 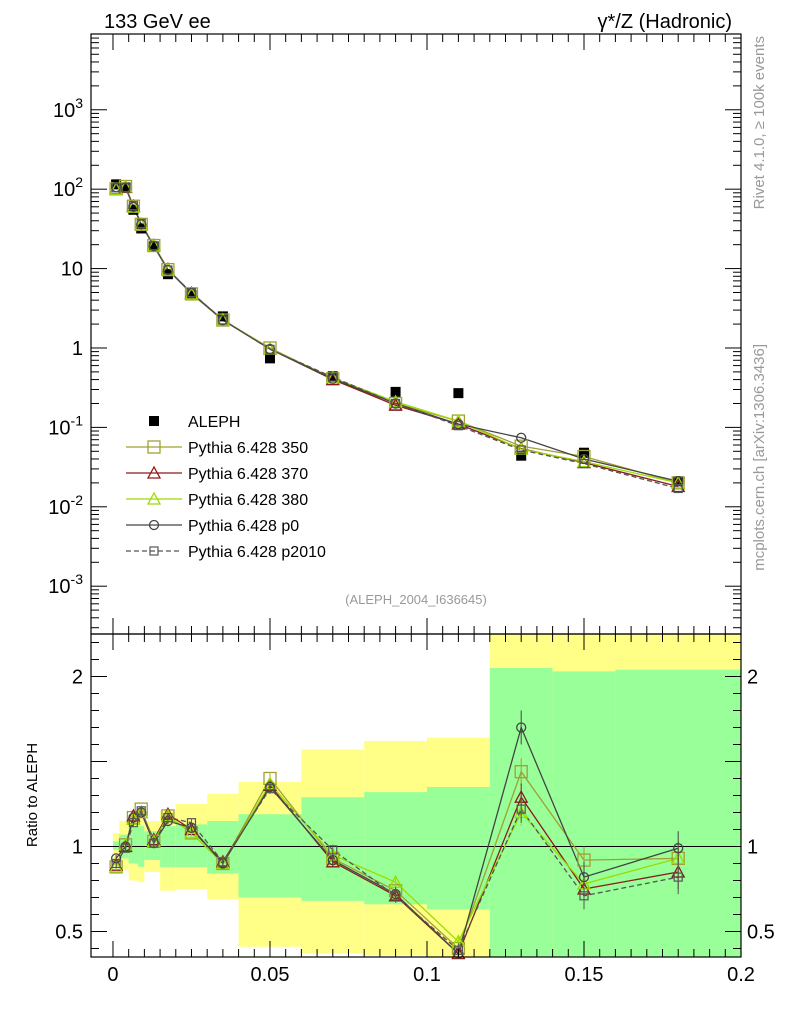 What do you see at coordinates (257, 552) in the screenshot?
I see `legend-label-pythia-6-428-p2010: Pythia 6.428 p2010` at bounding box center [257, 552].